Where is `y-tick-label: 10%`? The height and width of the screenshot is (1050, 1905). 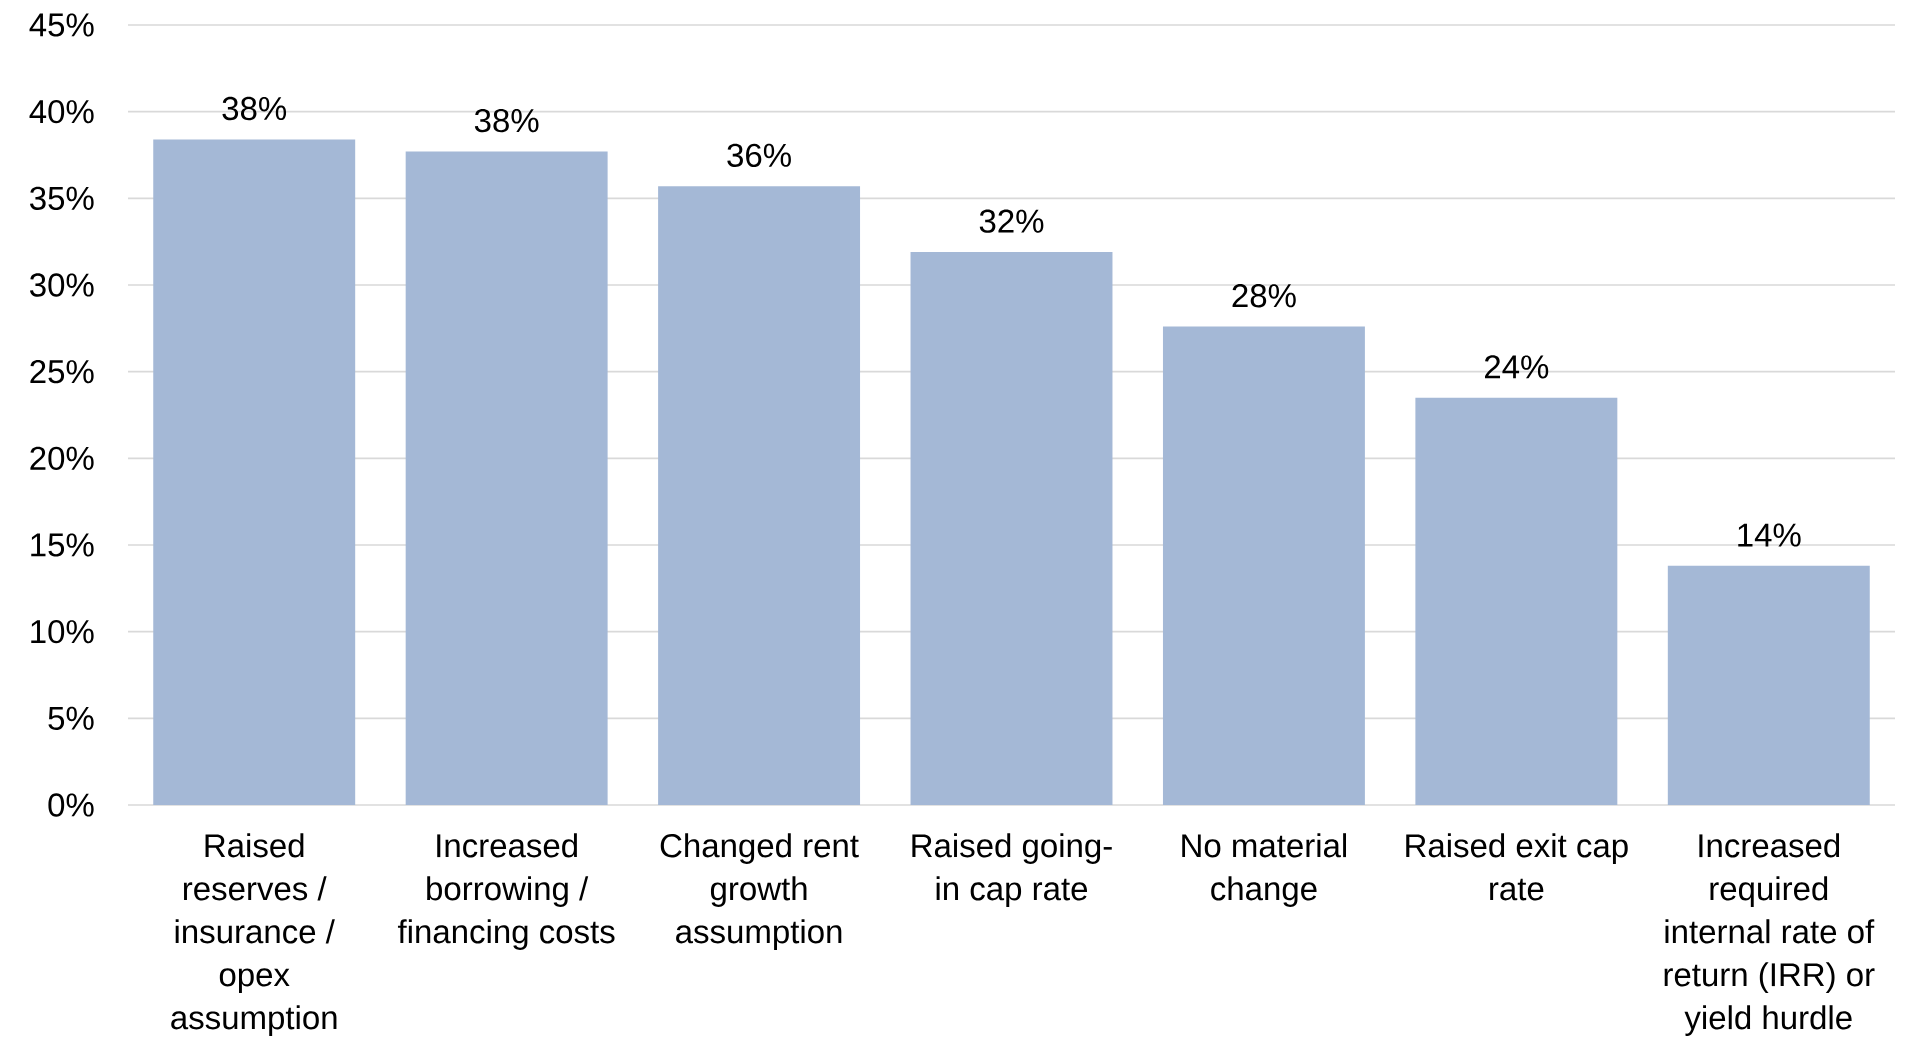
y-tick-label: 10% is located at coordinates (62, 631).